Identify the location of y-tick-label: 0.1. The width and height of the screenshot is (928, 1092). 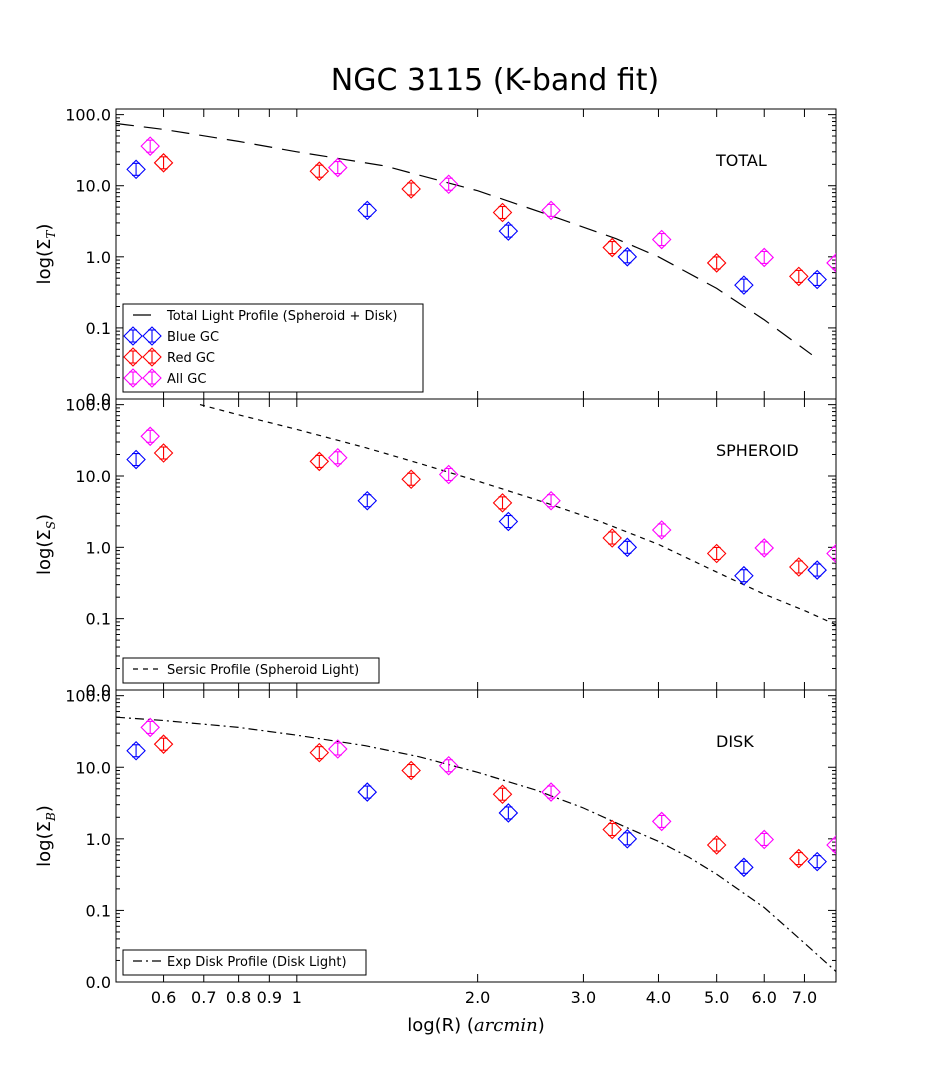
(98, 619).